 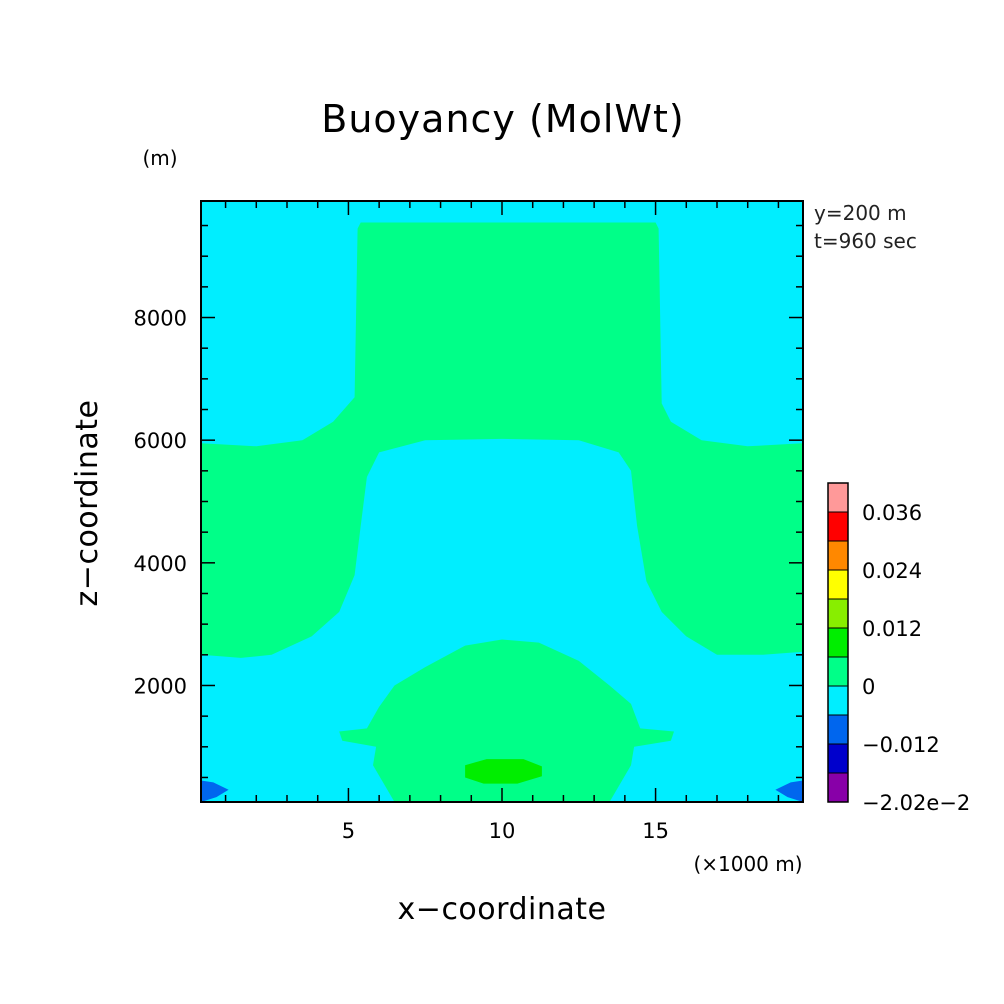 I want to click on y-axis-unit: (m), so click(x=159, y=158).